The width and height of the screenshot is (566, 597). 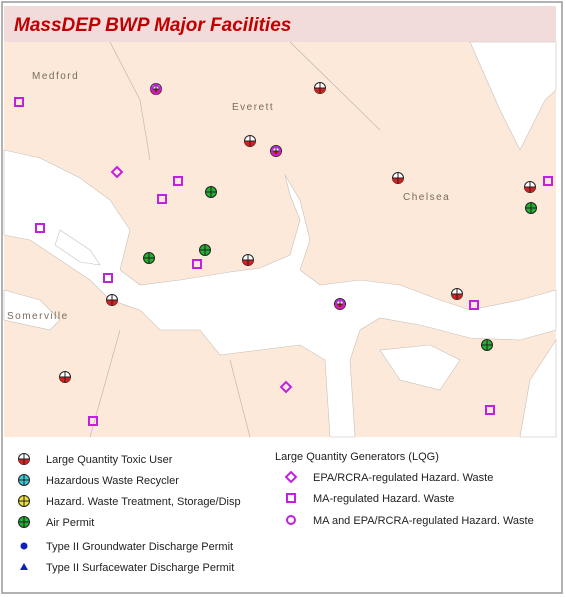 I want to click on legend-label: EPA/RCRA-regulated Hazard. Waste, so click(x=403, y=478).